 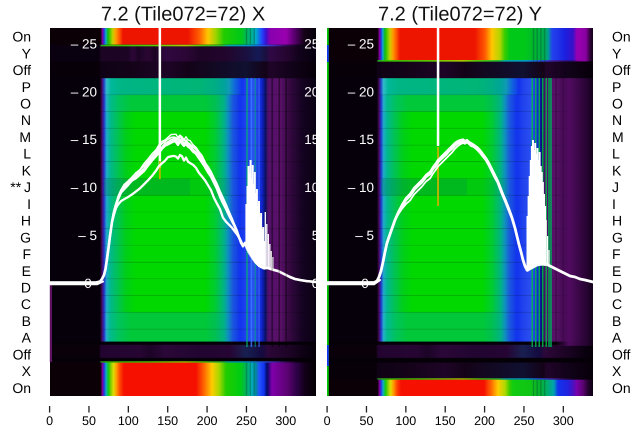 I want to click on svg-text: 7.2 (Tile072=72) X, so click(x=183, y=15).